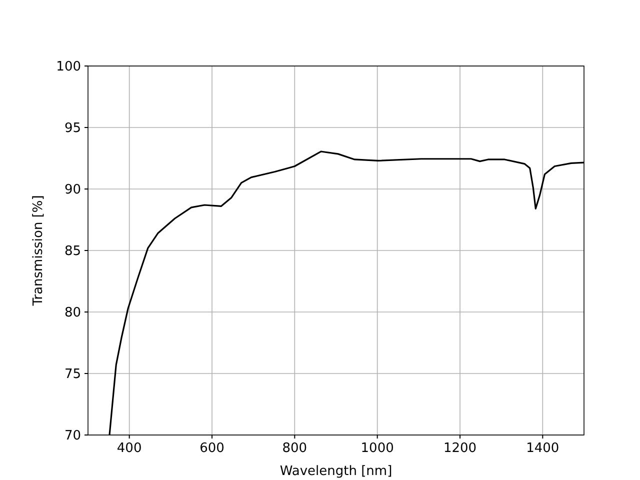  I want to click on y-tick-label: 95, so click(72, 128).